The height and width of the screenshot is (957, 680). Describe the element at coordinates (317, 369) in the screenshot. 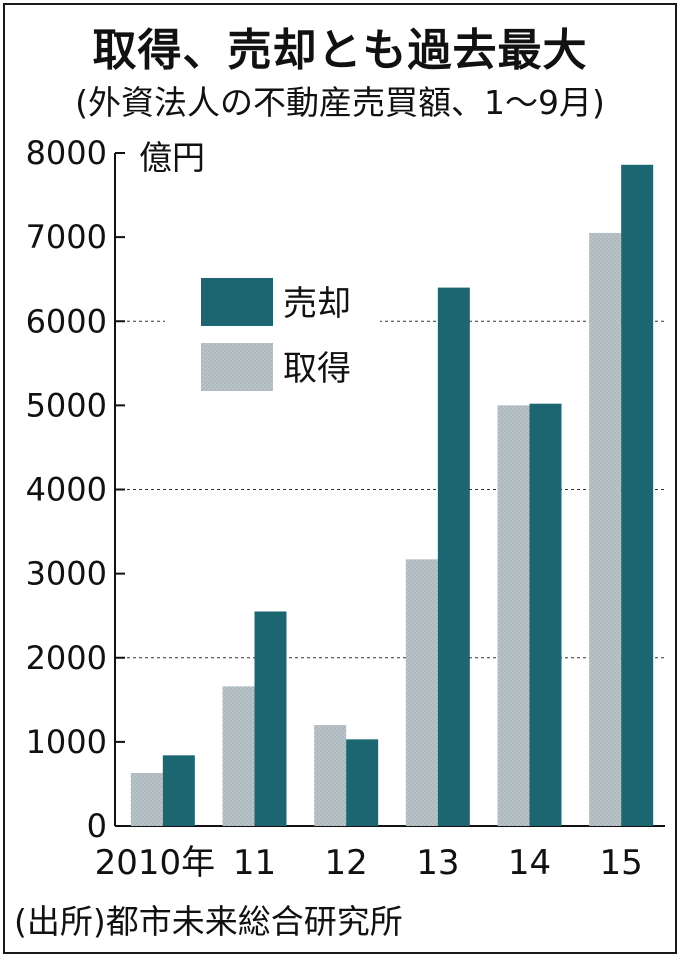

I see `legend-label-acquisition: 取得` at that location.